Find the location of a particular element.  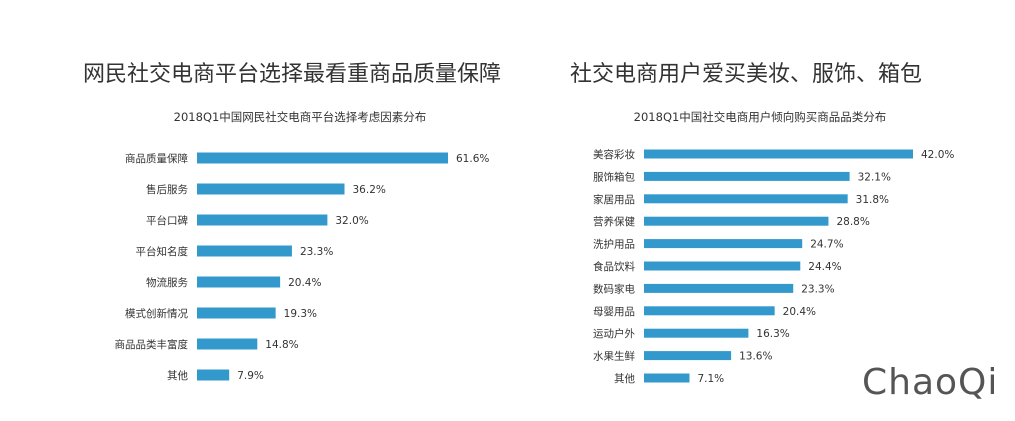

data-label: 16.3% is located at coordinates (772, 334).